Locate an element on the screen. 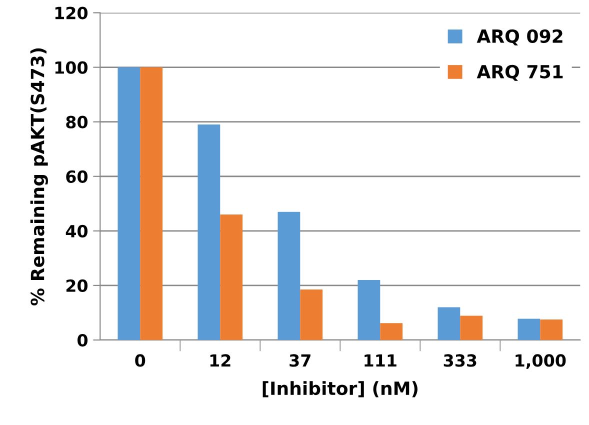  x-tick-label: 333 is located at coordinates (460, 360).